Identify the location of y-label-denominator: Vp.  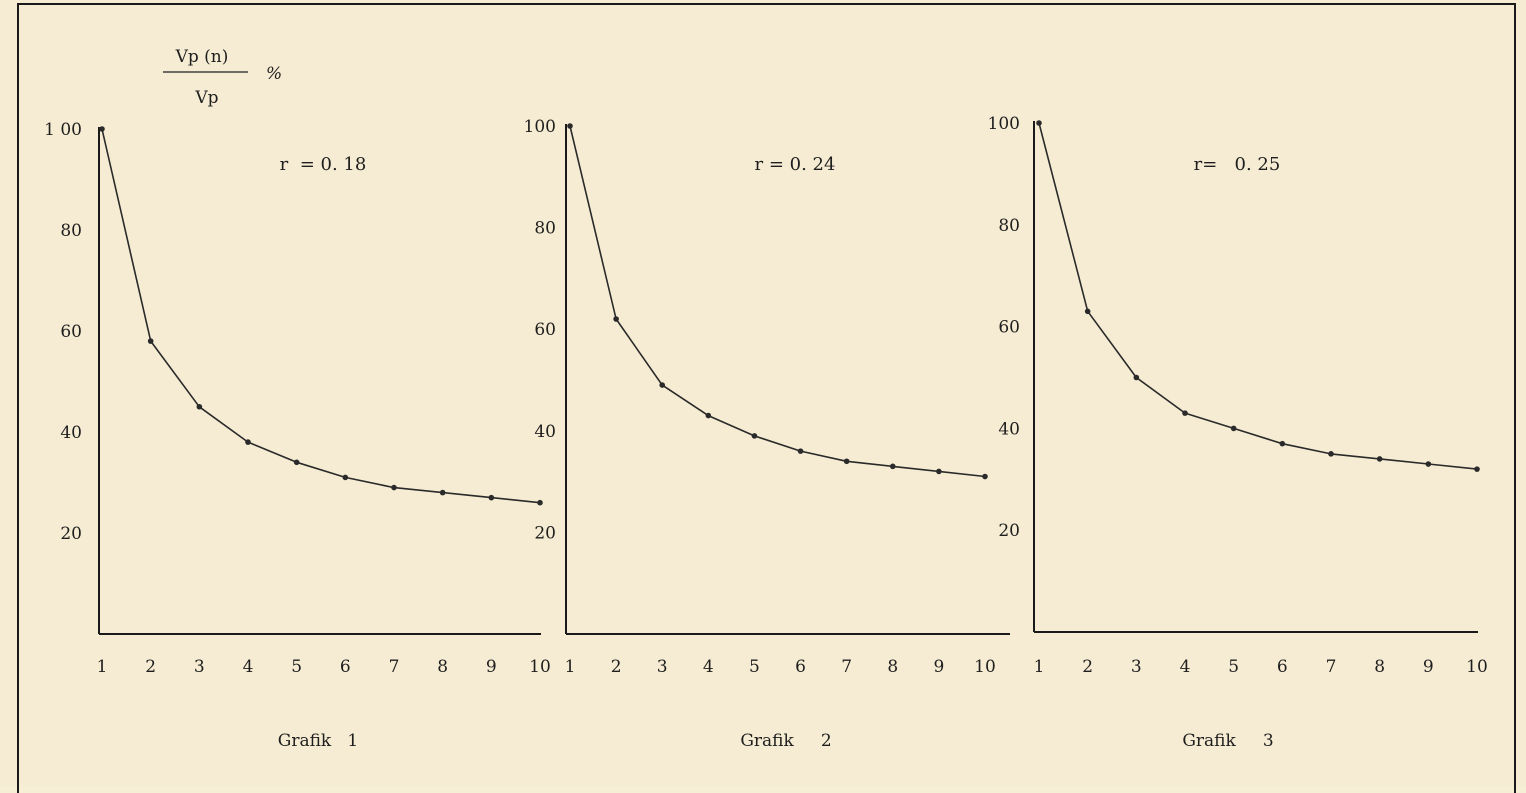
(206, 98).